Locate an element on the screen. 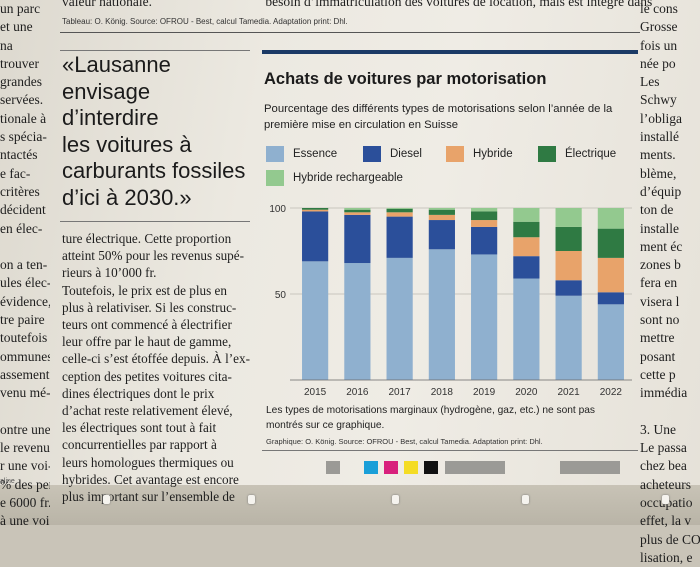  chart-top-bar is located at coordinates (450, 52).